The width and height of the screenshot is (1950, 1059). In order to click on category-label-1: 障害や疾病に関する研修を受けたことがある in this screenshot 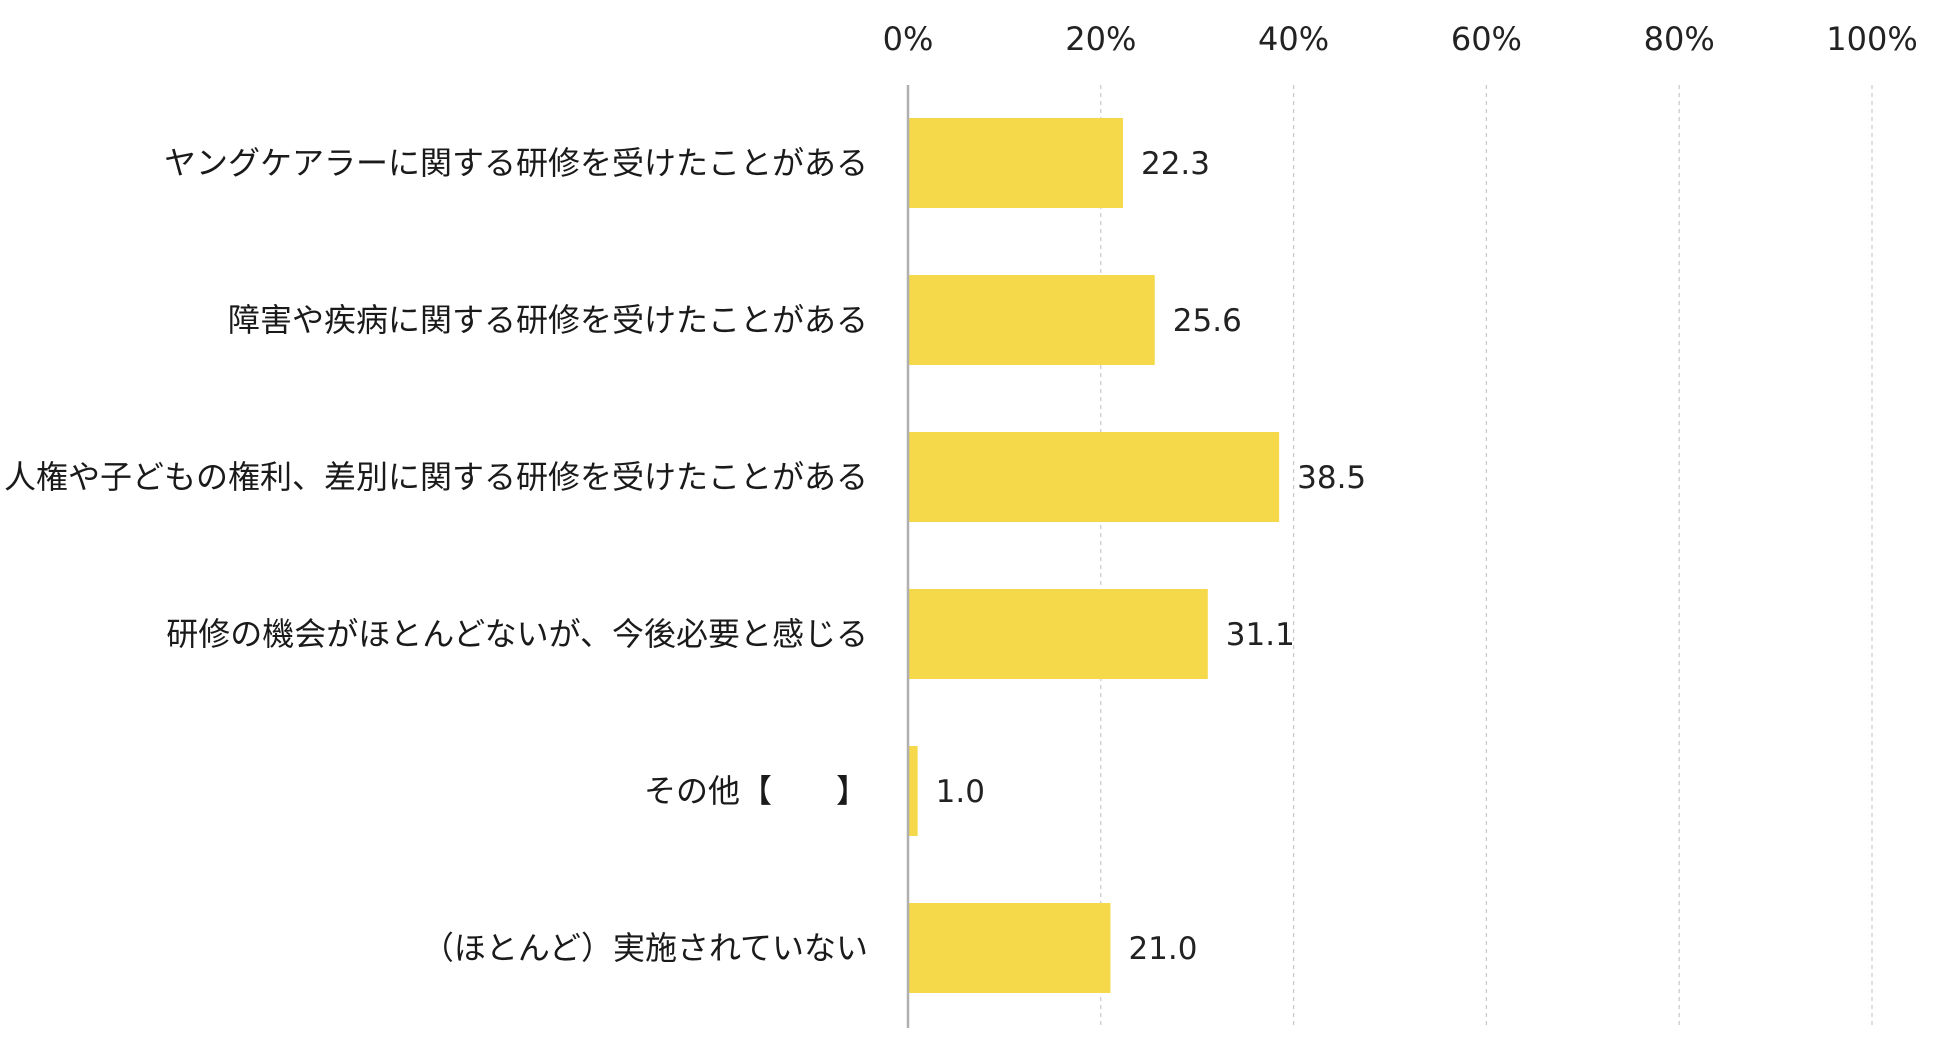, I will do `click(548, 320)`.